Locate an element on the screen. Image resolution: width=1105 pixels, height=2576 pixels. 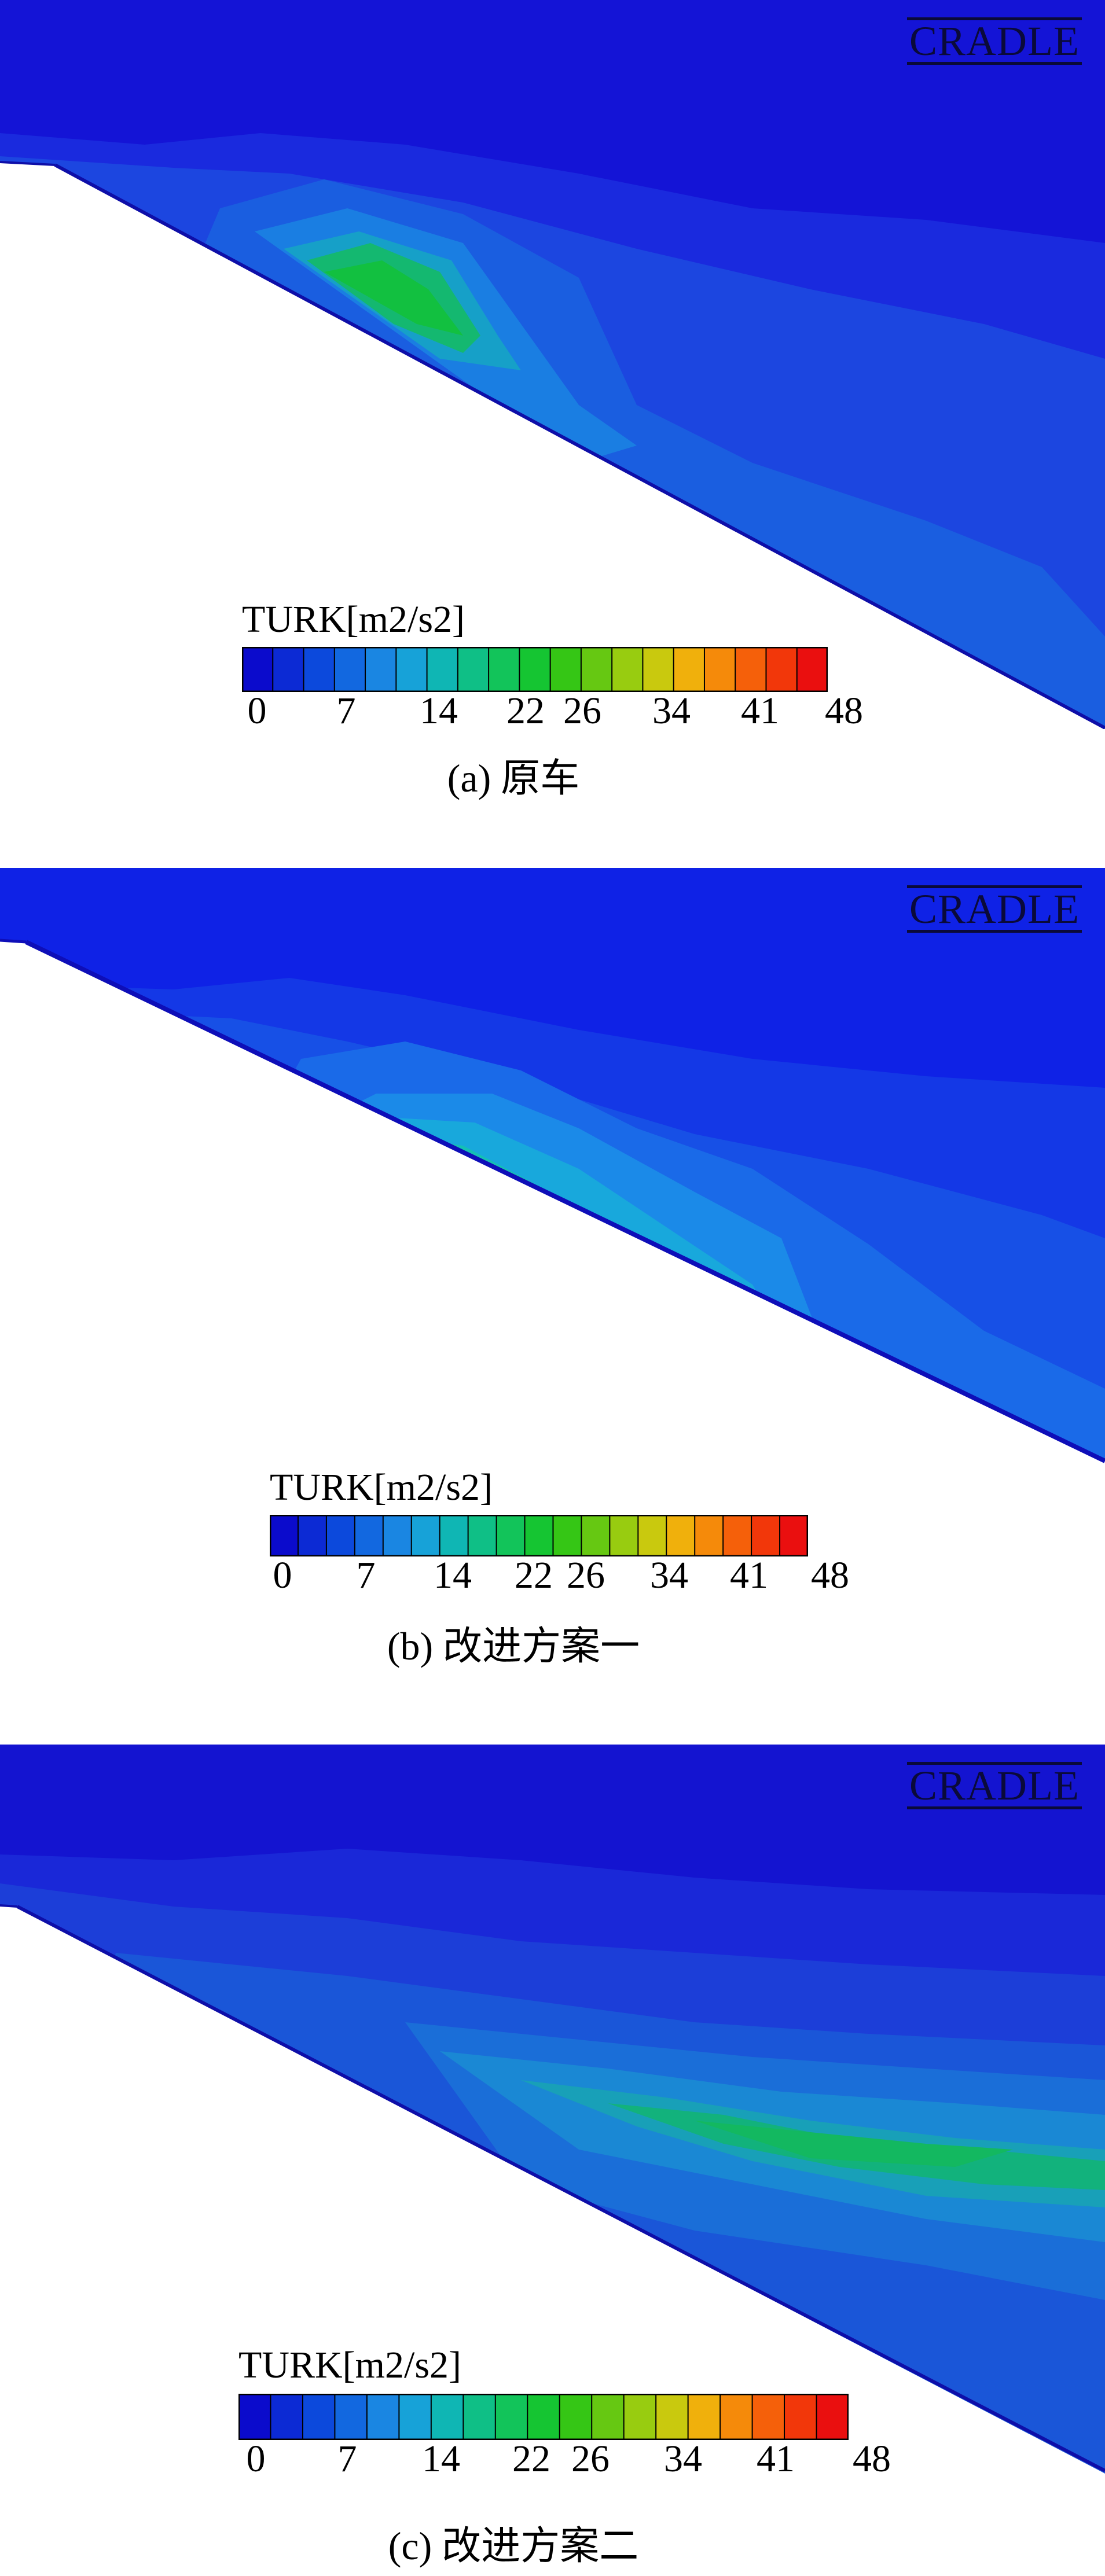
legend-title-b: TURK[m2/s2] is located at coordinates (382, 1487).